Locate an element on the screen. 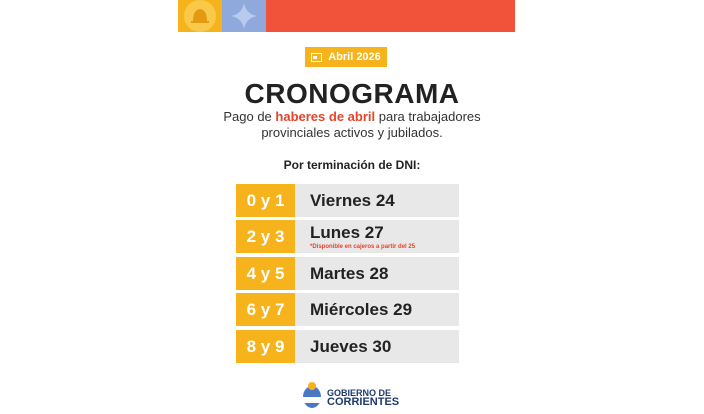  footer-logo: GOBIERNO DE CORRIENTES is located at coordinates (363, 398).